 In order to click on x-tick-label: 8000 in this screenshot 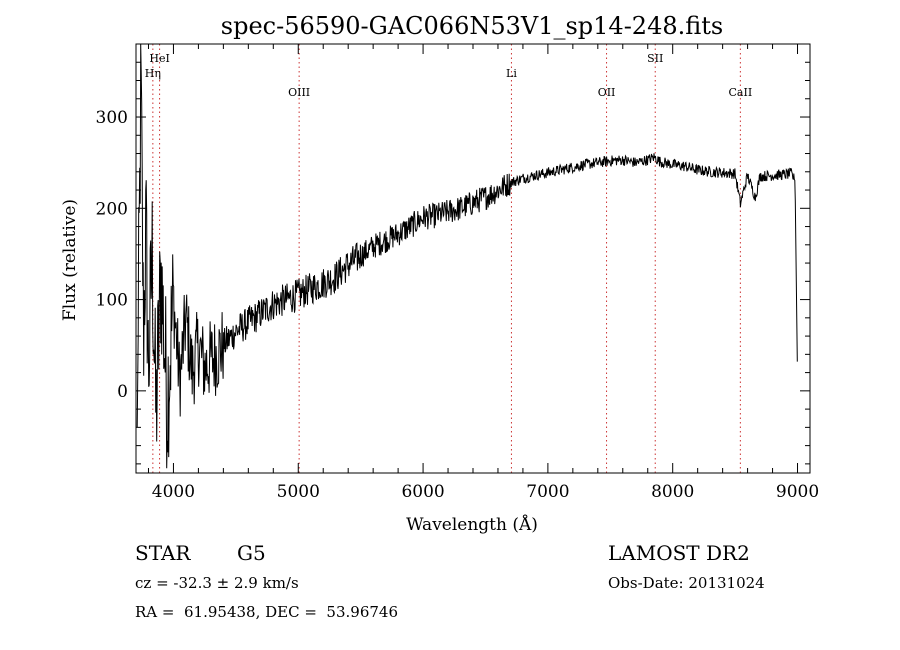, I will do `click(672, 492)`.